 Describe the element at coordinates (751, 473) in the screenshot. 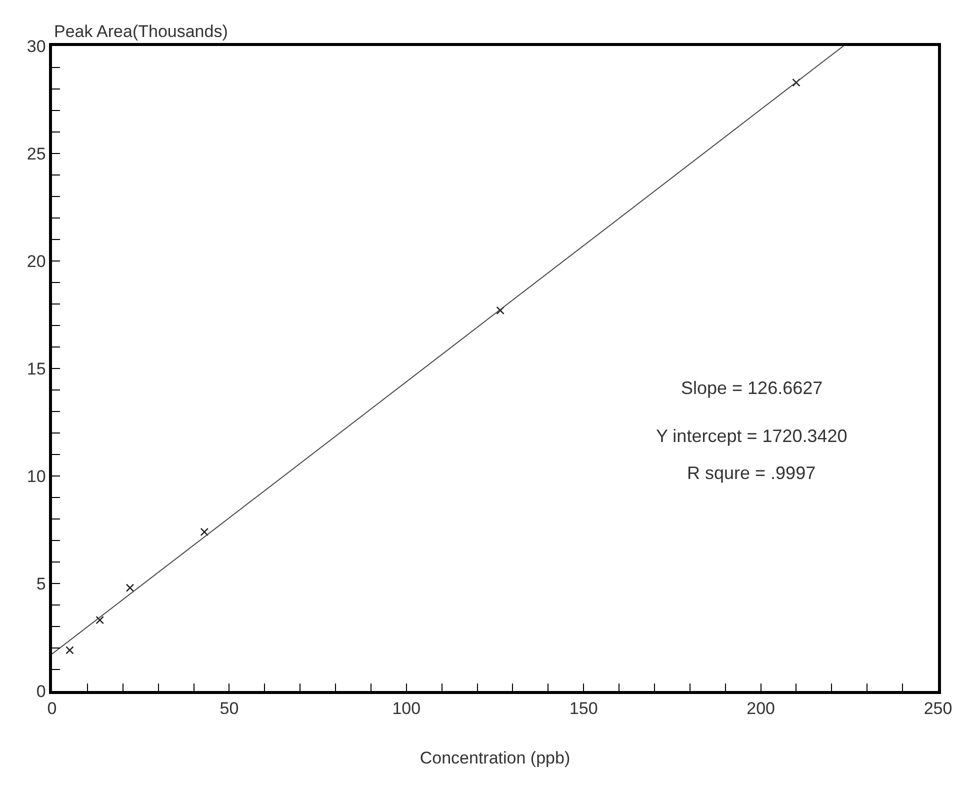

I see `annotation: R squre = .9997` at that location.